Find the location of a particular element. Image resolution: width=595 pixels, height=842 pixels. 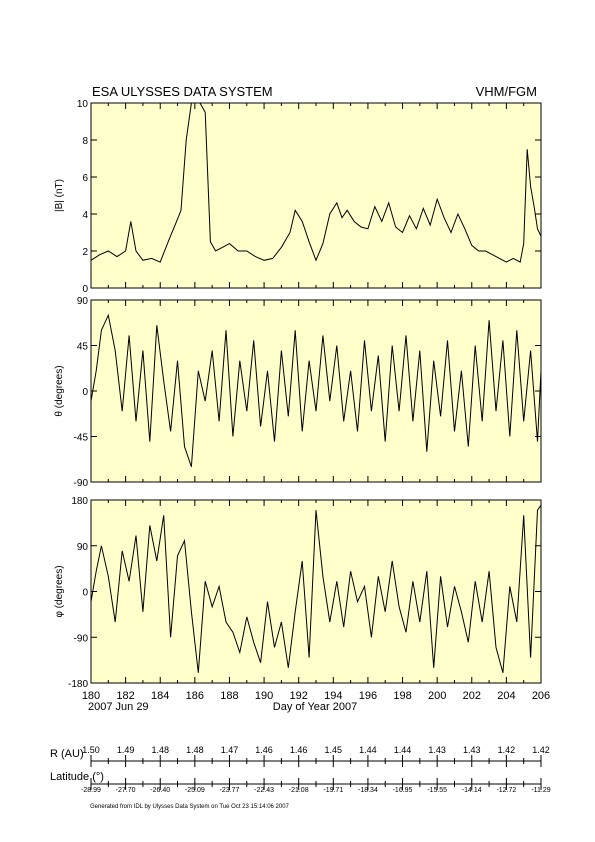

x-tick-label: 182 is located at coordinates (125, 696).